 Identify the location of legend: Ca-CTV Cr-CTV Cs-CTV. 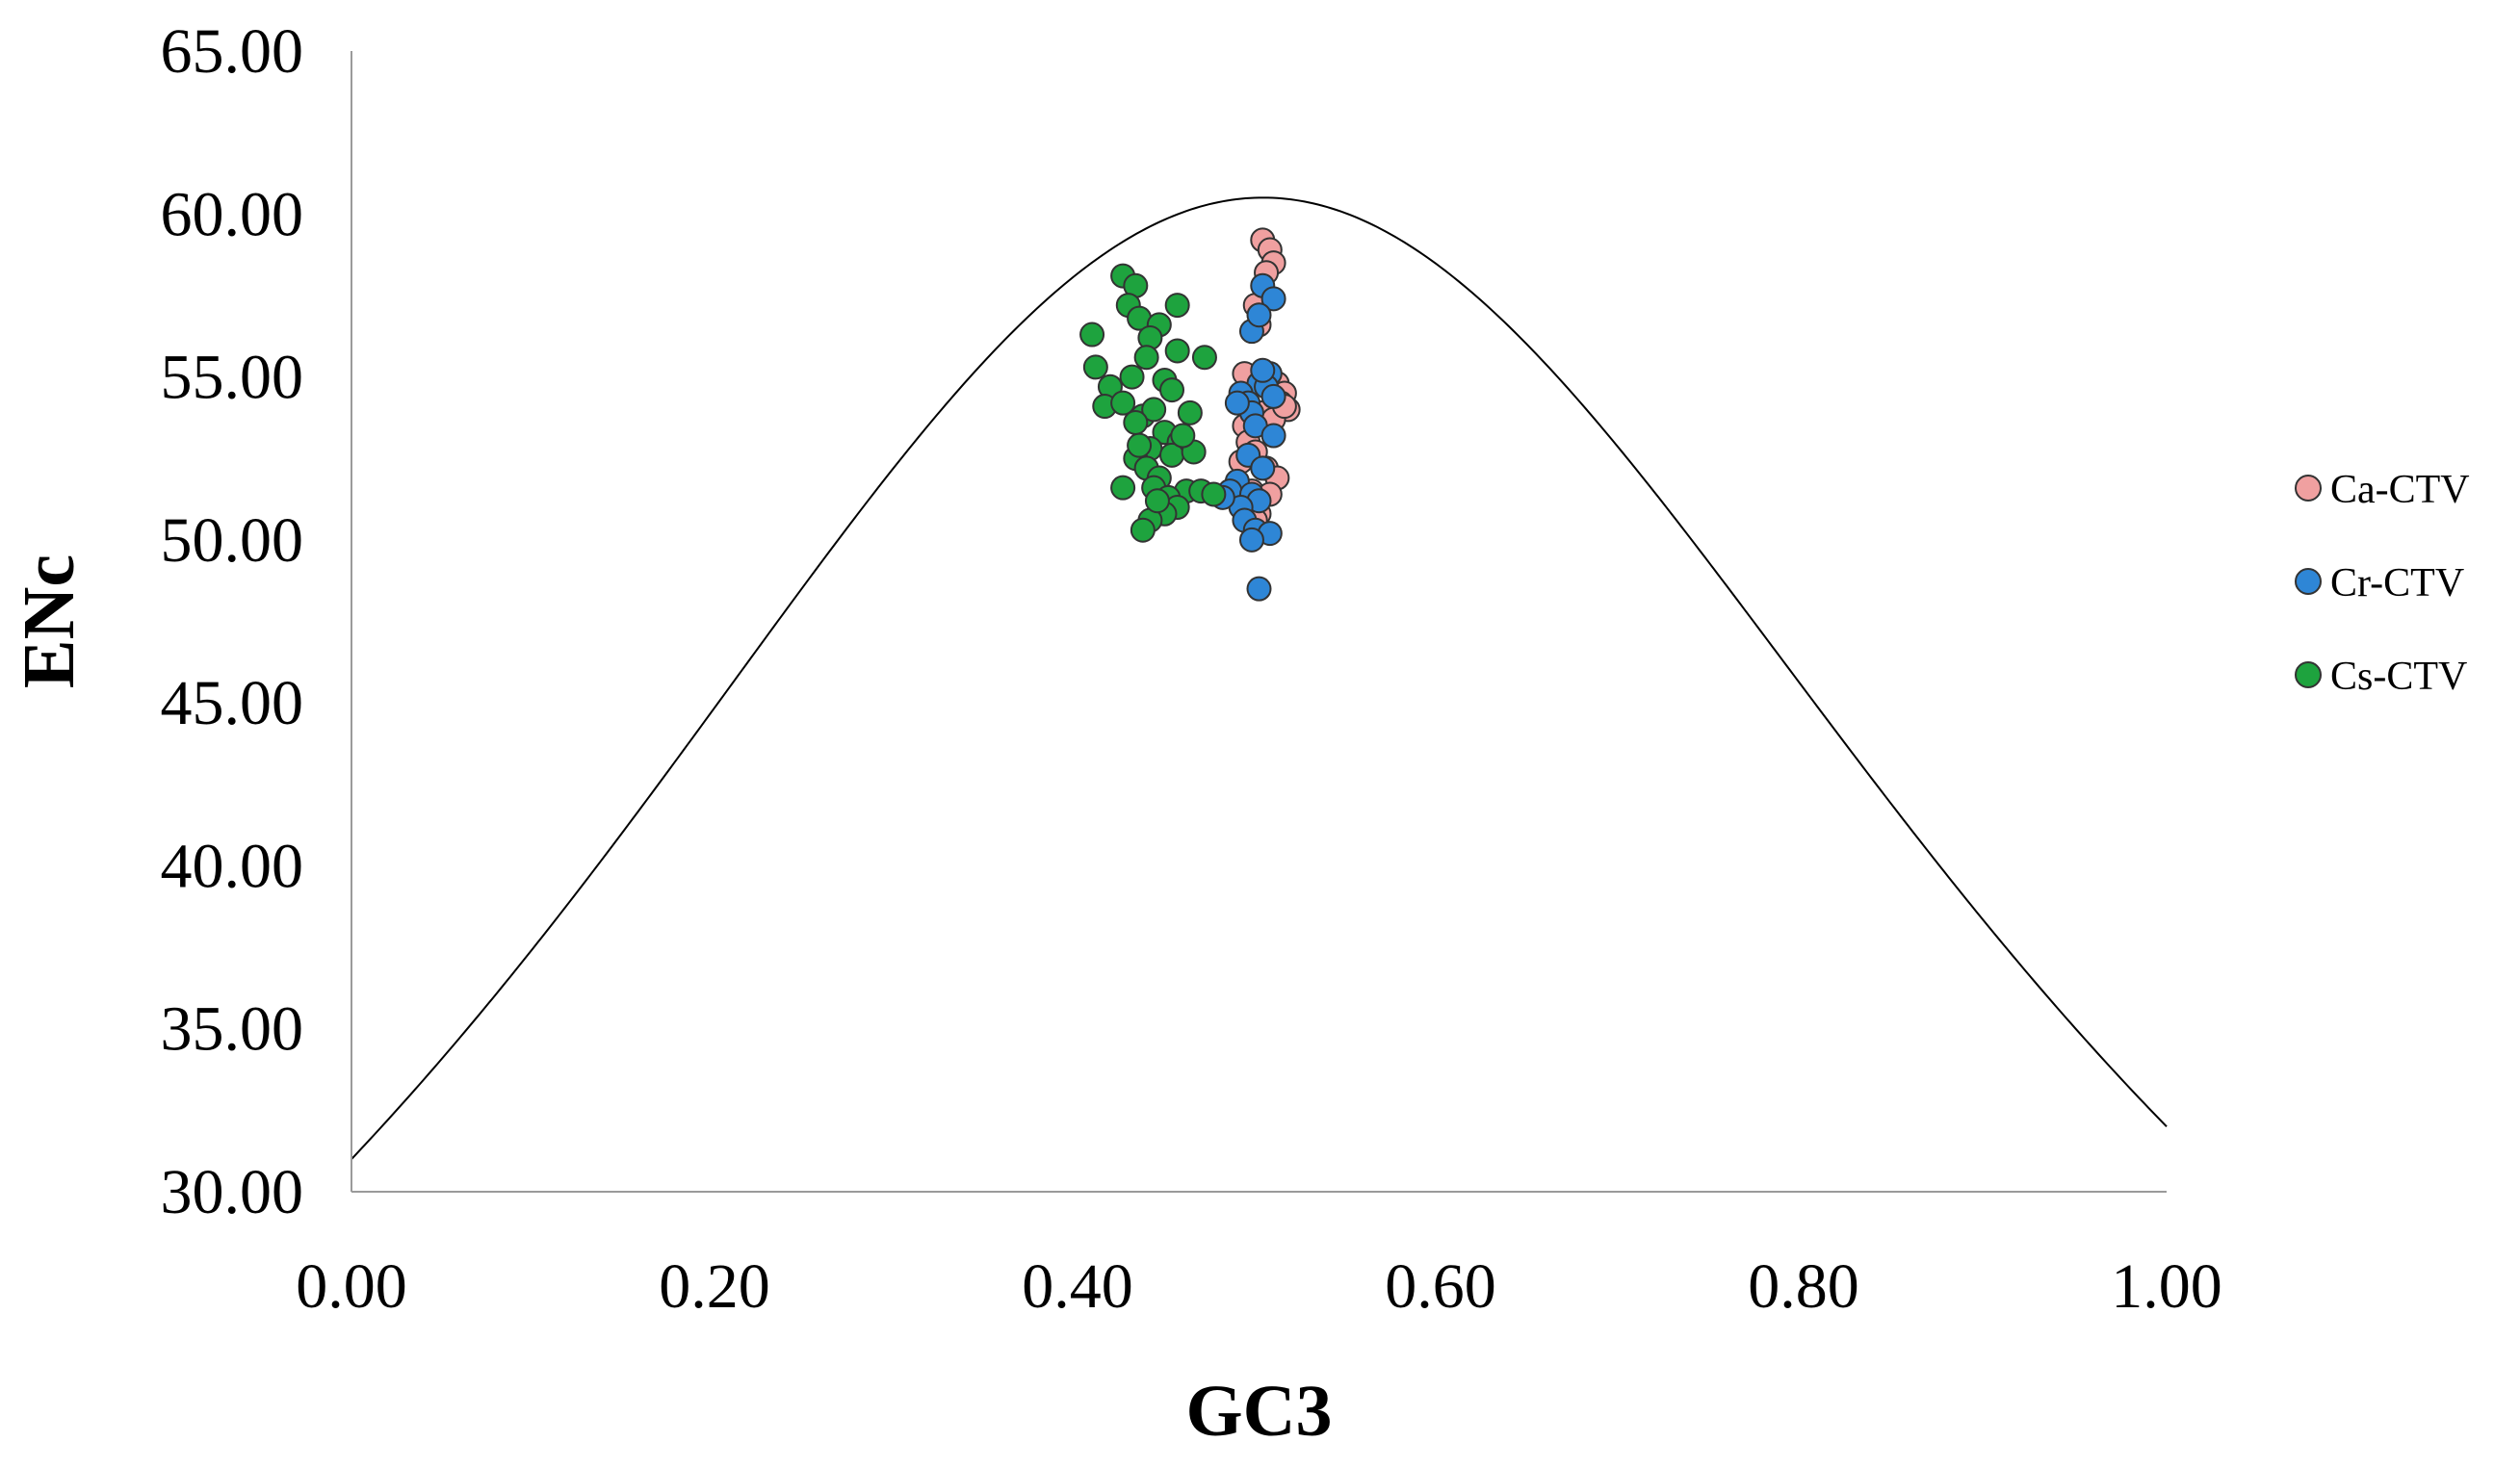
(2382, 583).